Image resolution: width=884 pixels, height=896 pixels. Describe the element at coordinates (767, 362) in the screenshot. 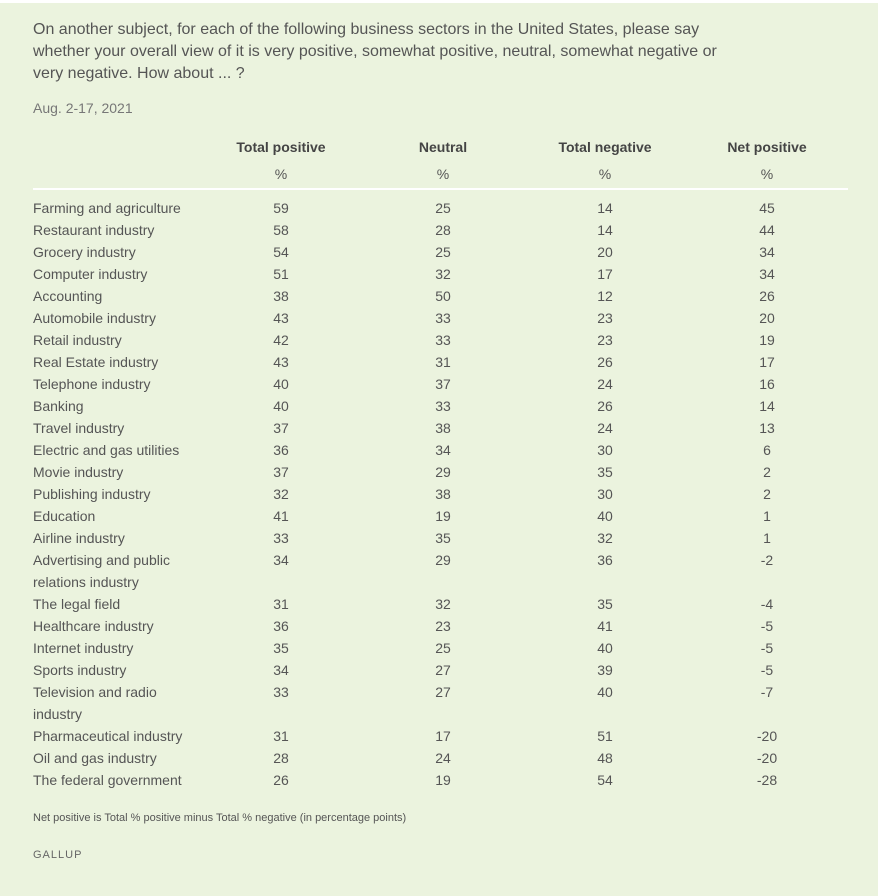

I see `net-positive-cell: 17` at that location.